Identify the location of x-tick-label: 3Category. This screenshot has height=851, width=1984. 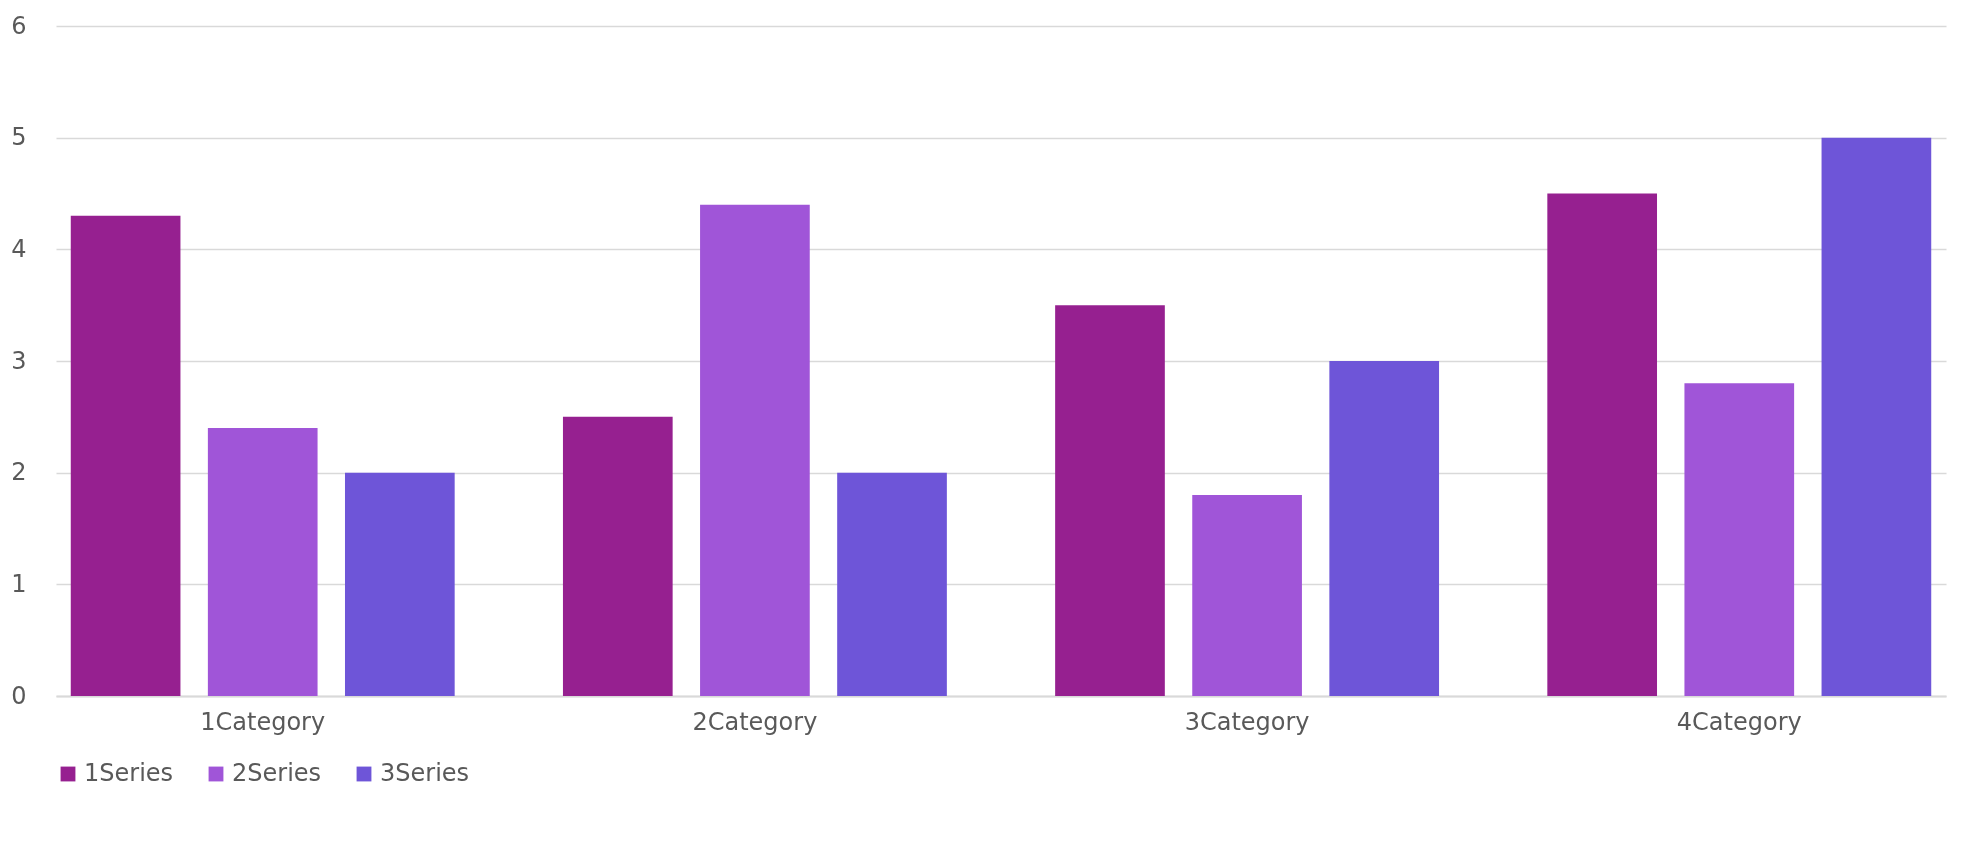
(1247, 721).